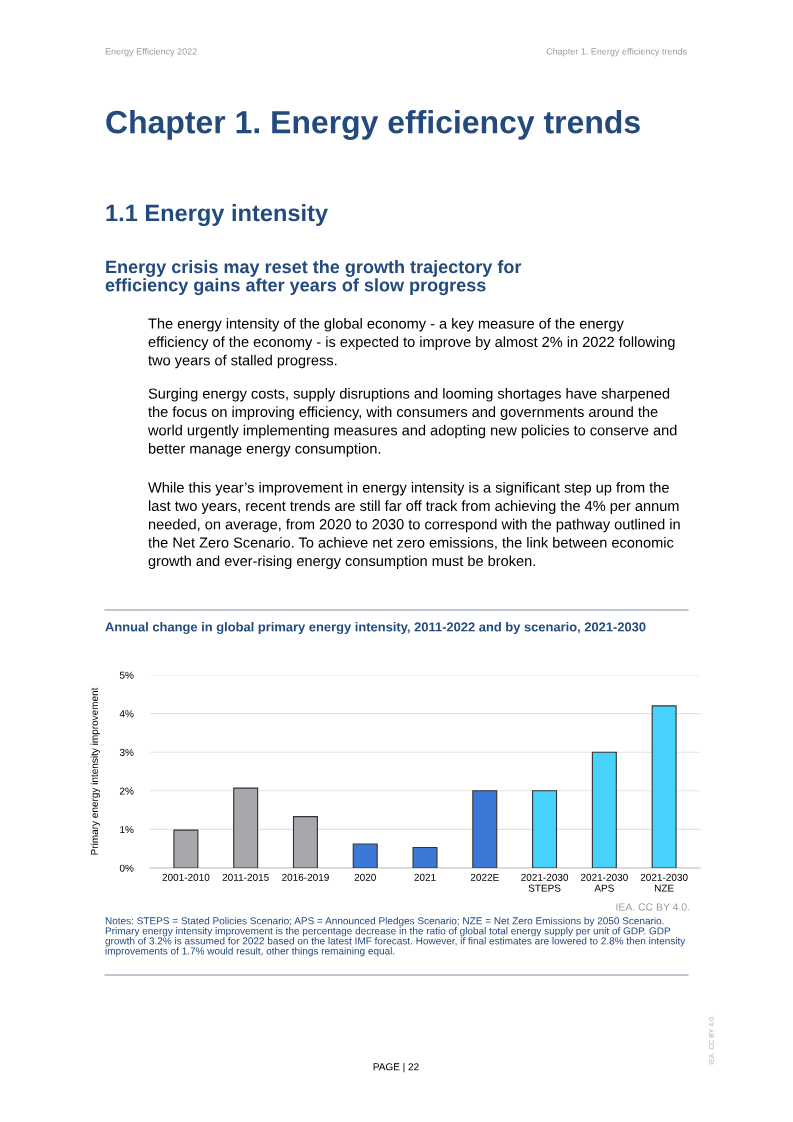  Describe the element at coordinates (395, 937) in the screenshot. I see `text: Notes: STEPS = Stated Policies Scenario; APS = Announced Pledges Scenario; NZE = Net Zero Emissions by 2050 Scenario. Primary energy intensity improvement is the percentage decrease in the ratio of global total energy supply per unit of GDP. GDP growth of 3.2% is assumed for 2022 based on the latest IMF forecast. However, if final estimates are lowered to 2.8% then intensity improvements of 1.7% would result, other things remaining equal.` at that location.